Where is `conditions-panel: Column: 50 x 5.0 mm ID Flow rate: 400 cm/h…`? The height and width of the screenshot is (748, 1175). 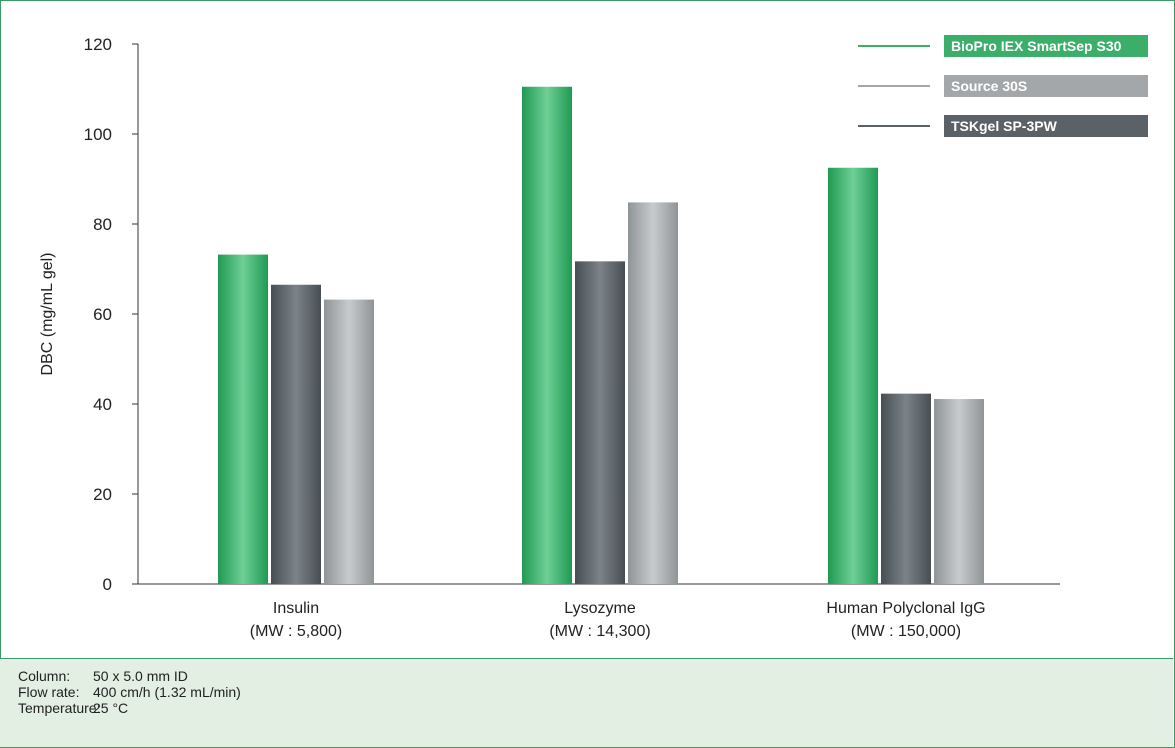
conditions-panel: Column: 50 x 5.0 mm ID Flow rate: 400 cm/h… is located at coordinates (586, 702).